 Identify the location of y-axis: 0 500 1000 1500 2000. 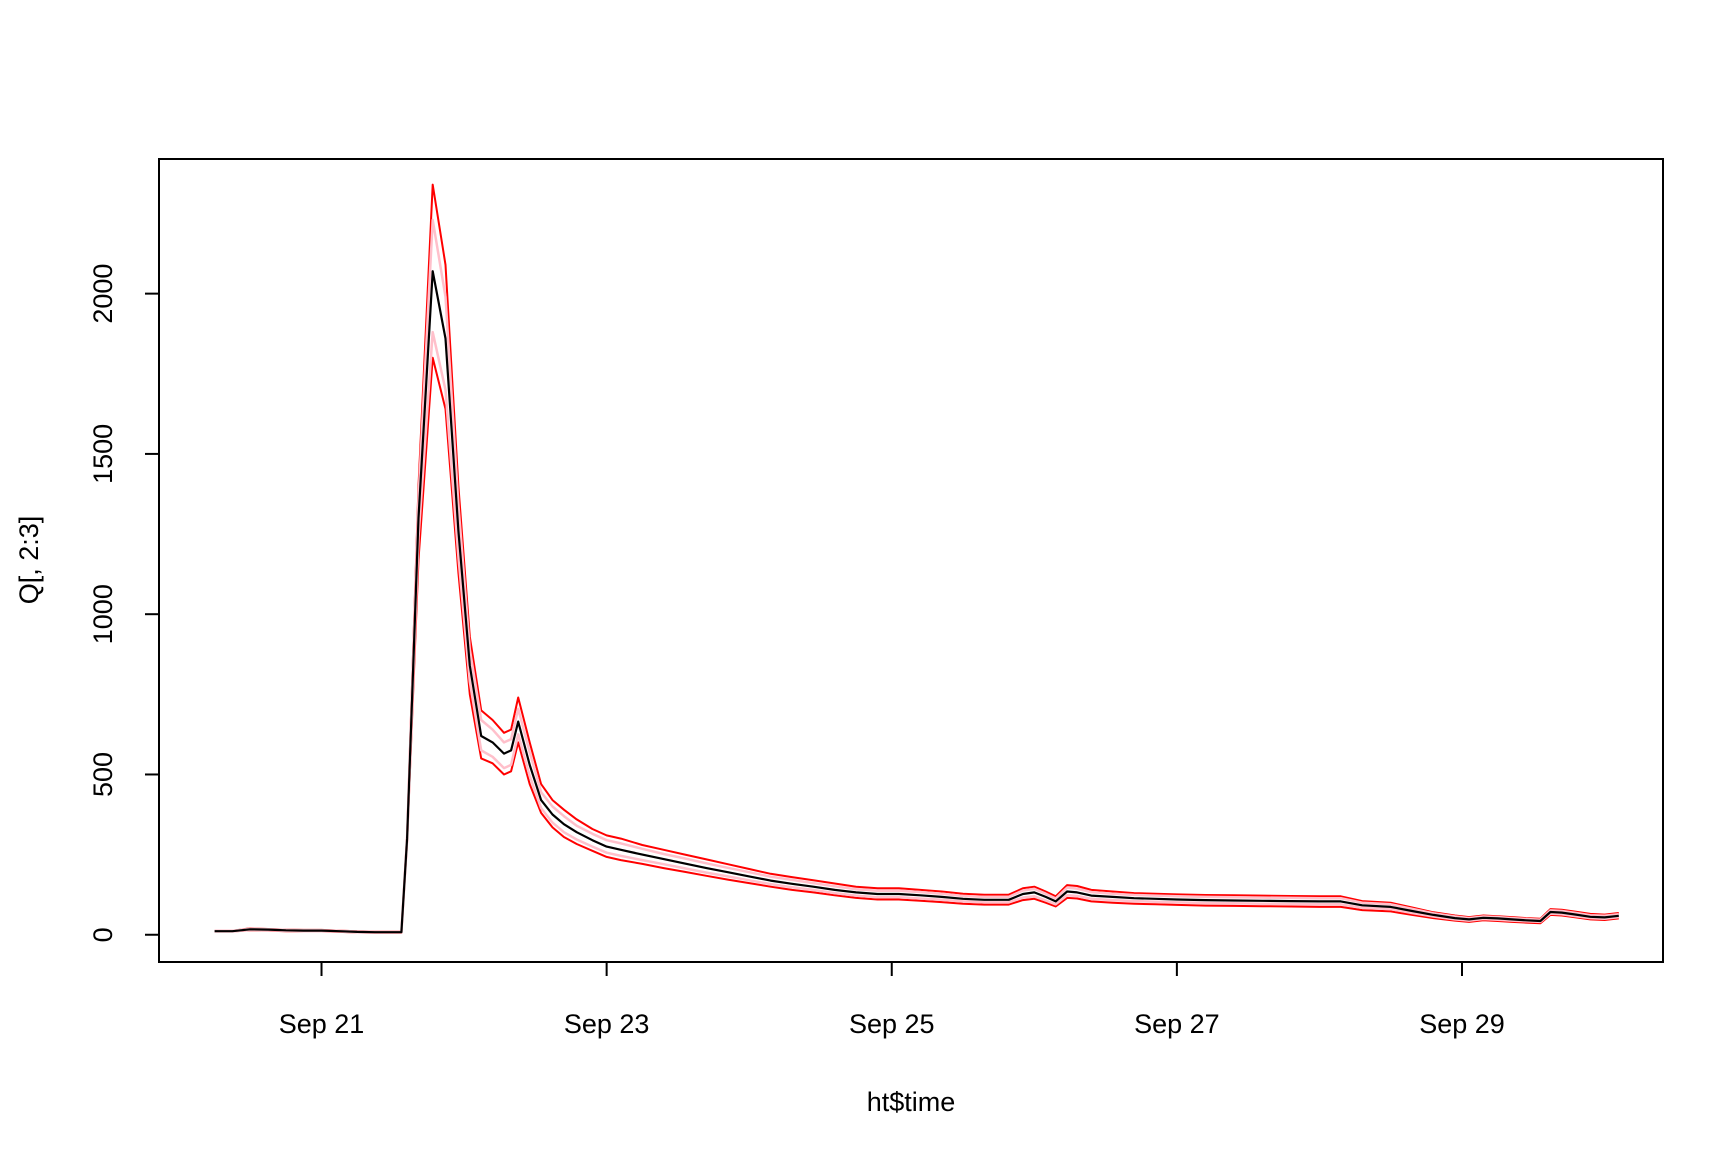
(124, 603).